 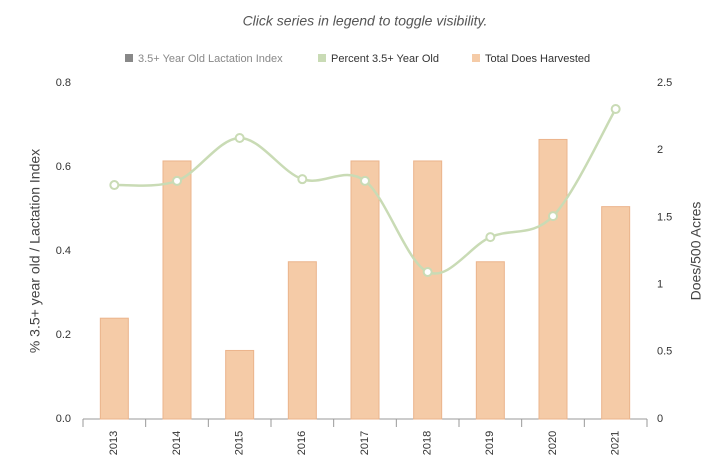 What do you see at coordinates (616, 443) in the screenshot?
I see `x-tick-label: 2021` at bounding box center [616, 443].